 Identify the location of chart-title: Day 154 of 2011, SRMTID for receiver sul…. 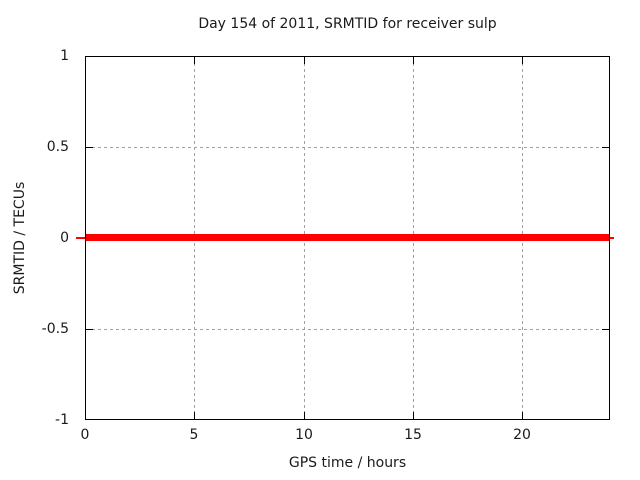
(347, 24).